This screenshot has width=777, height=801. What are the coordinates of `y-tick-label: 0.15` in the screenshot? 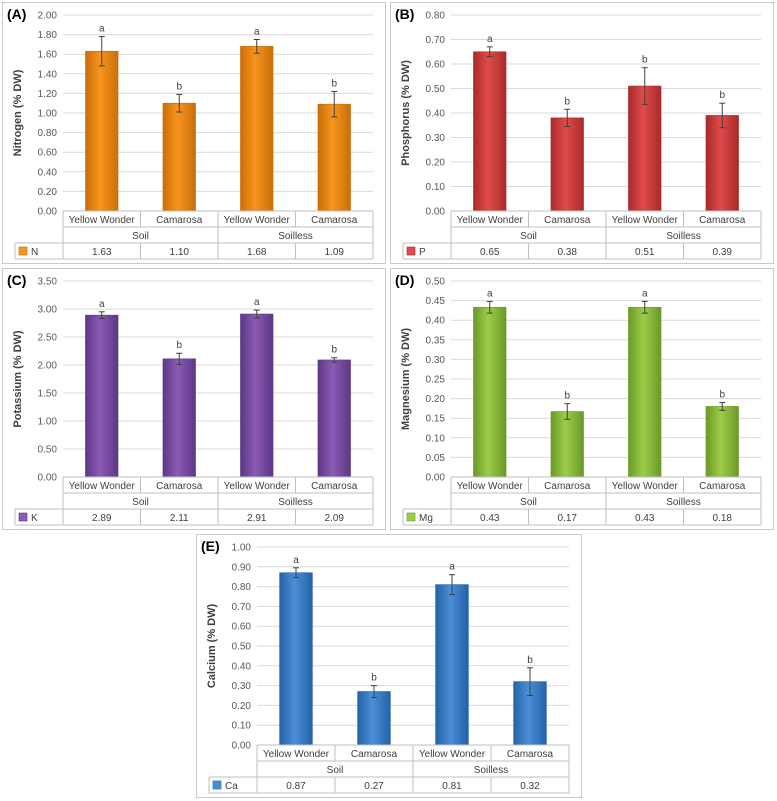 It's located at (436, 419).